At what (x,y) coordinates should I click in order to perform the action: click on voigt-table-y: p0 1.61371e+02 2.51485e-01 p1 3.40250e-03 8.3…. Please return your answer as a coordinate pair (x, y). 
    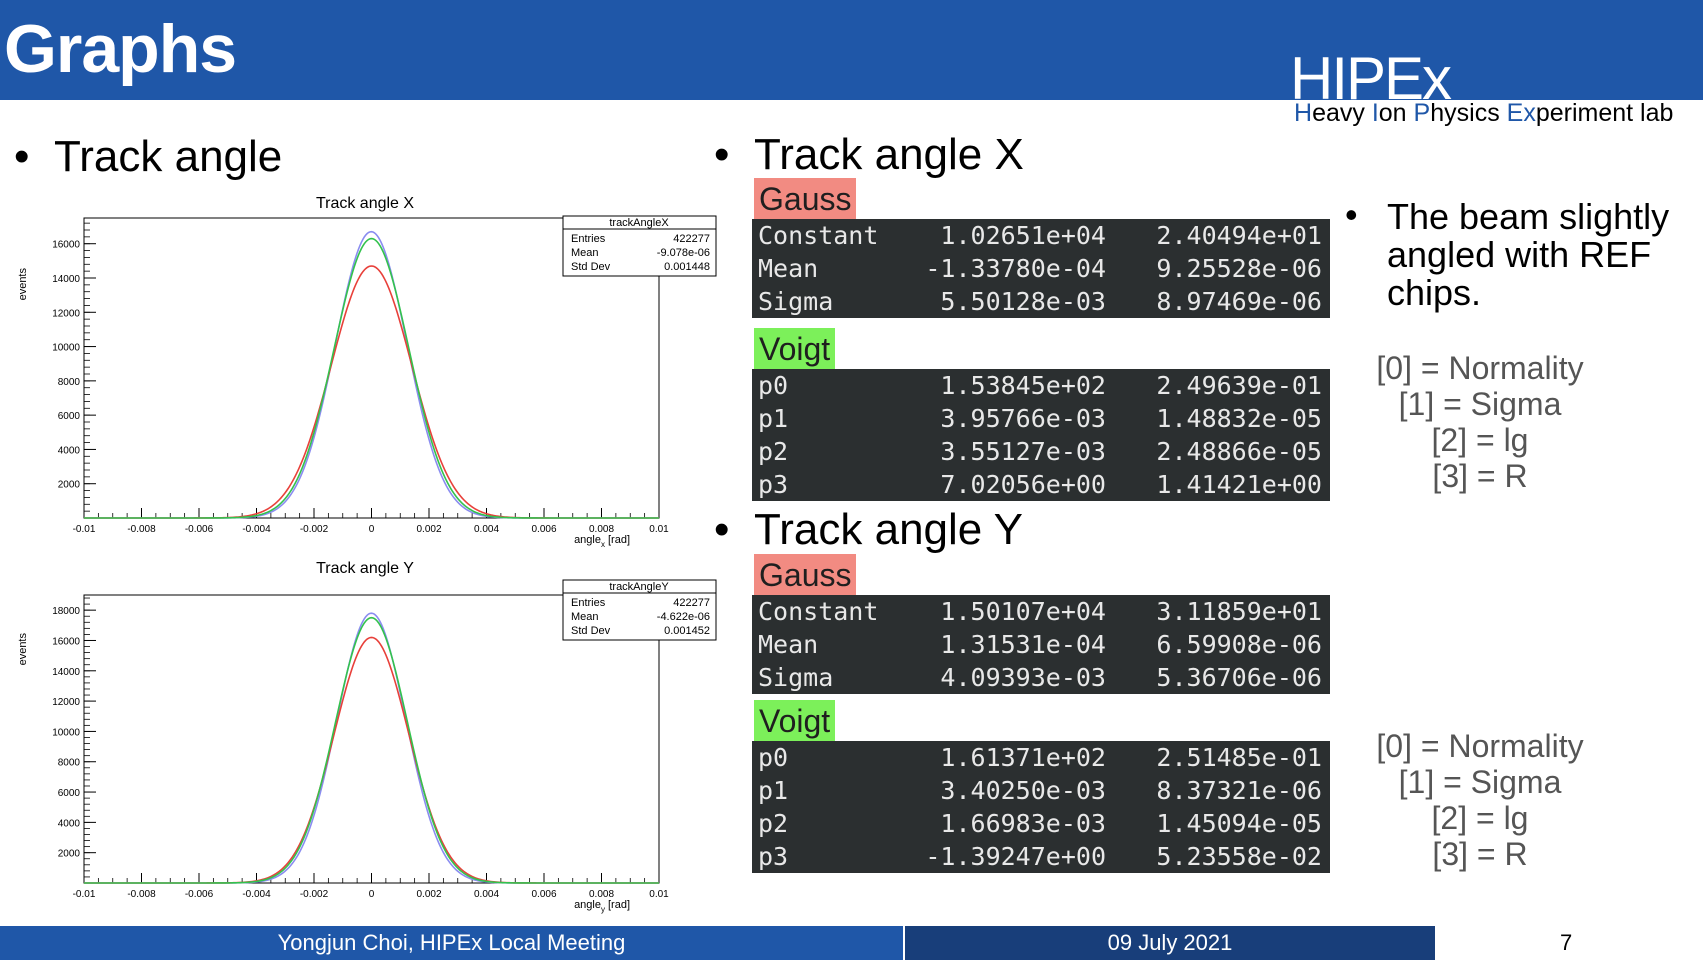
    Looking at the image, I should click on (1041, 807).